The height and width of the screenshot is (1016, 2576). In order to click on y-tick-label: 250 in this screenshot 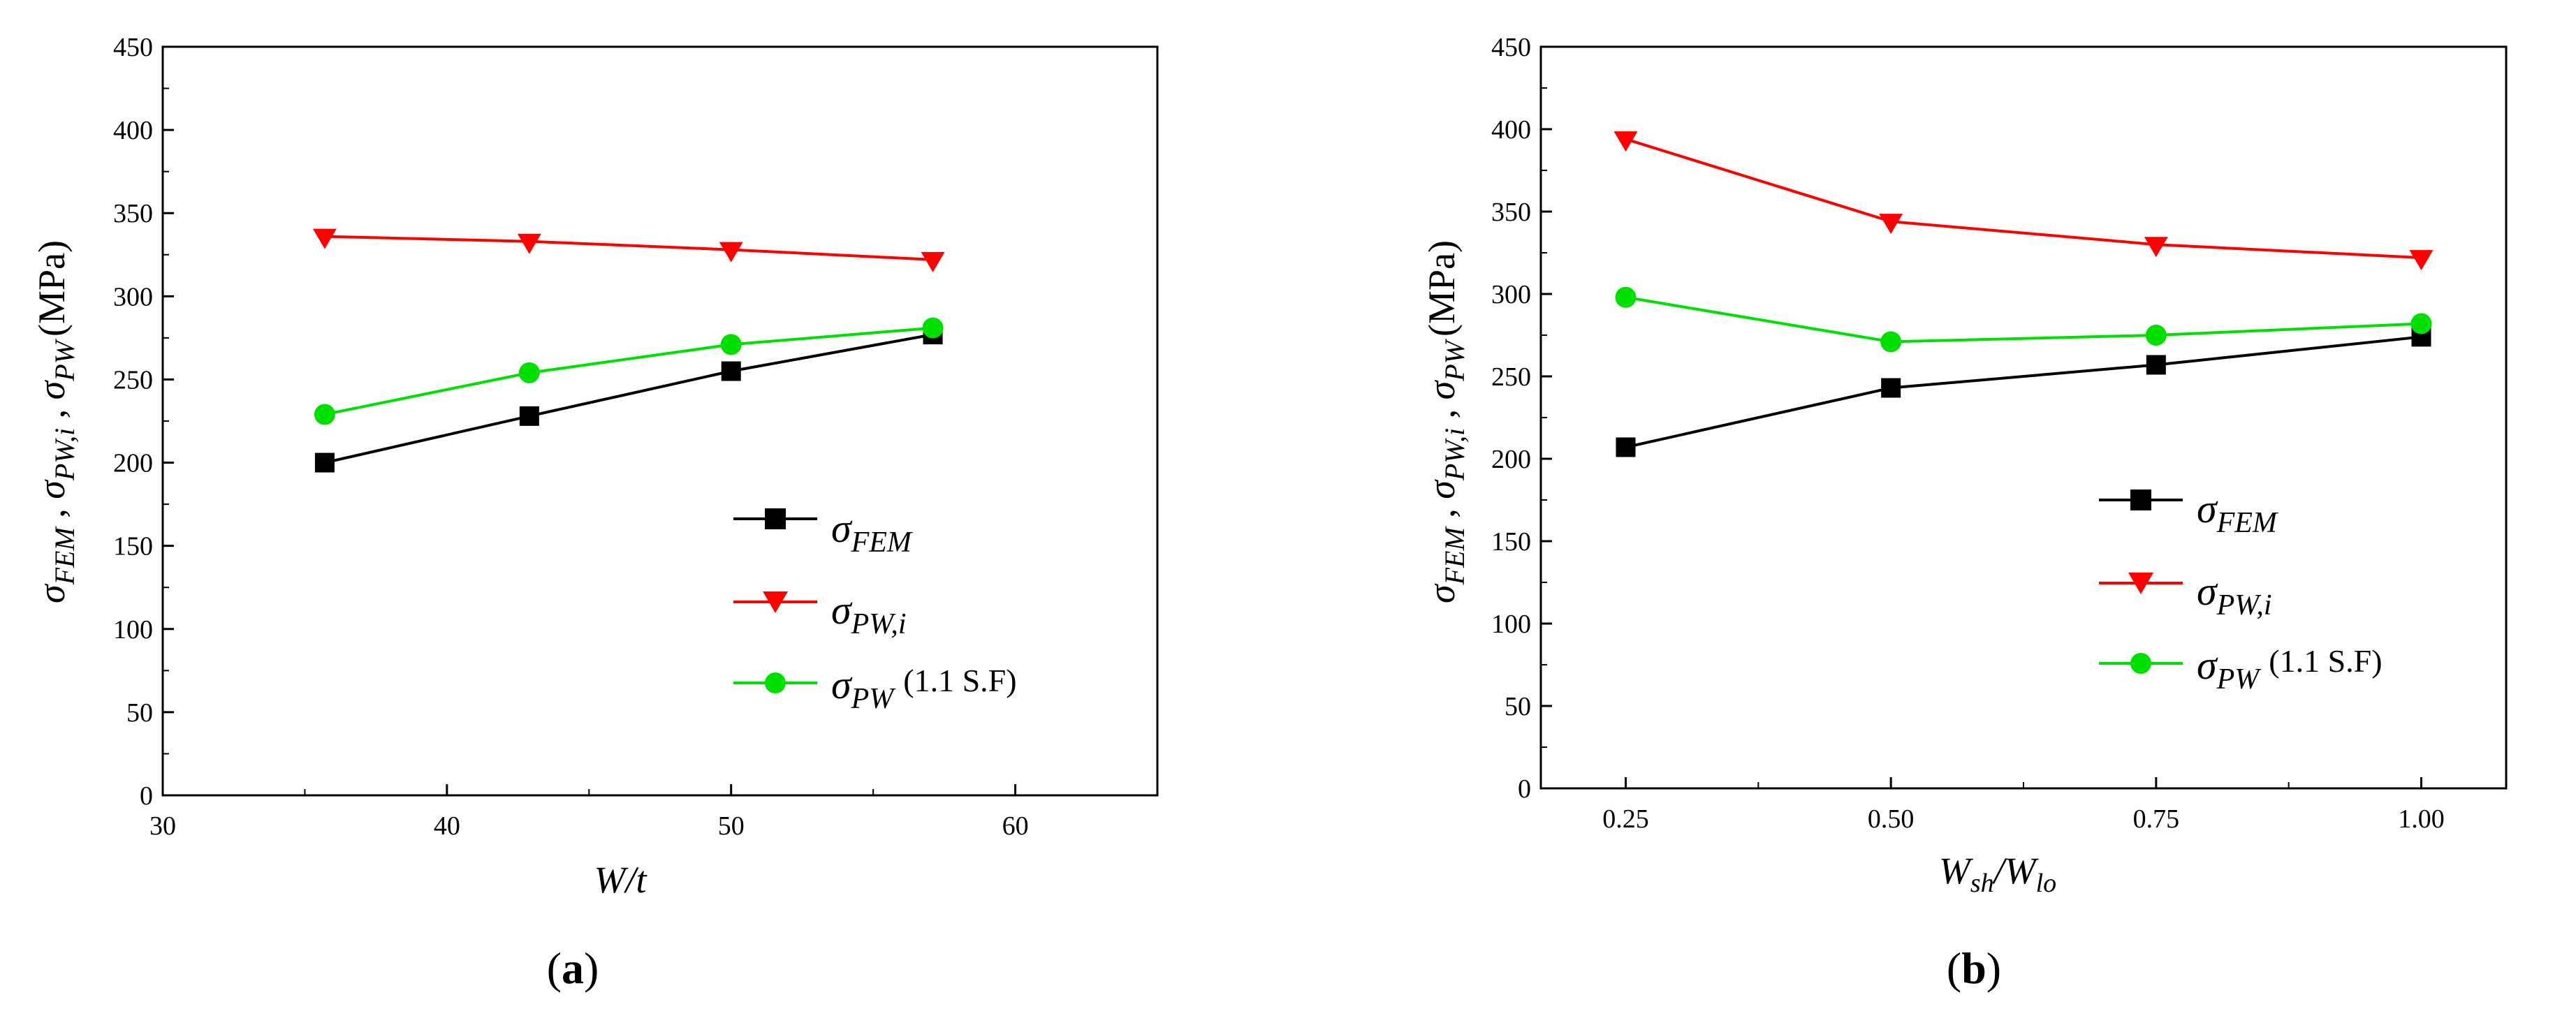, I will do `click(133, 380)`.